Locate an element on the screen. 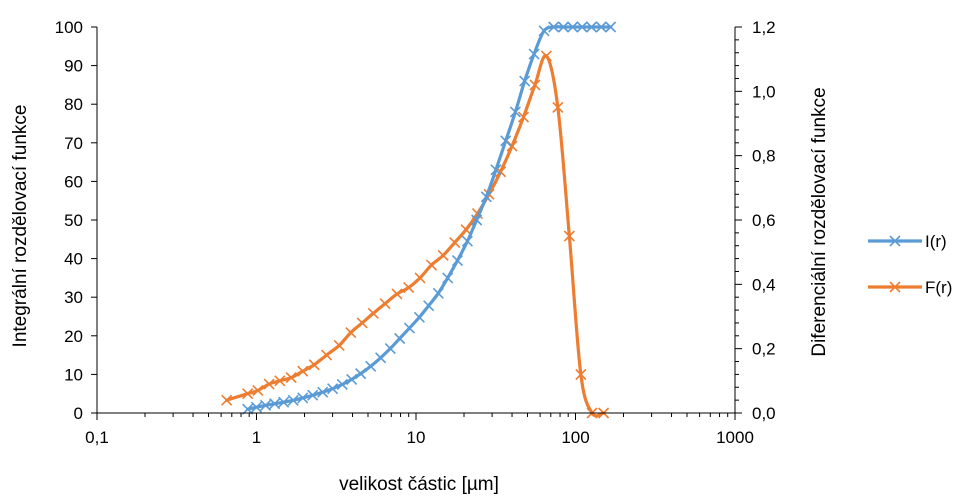 The width and height of the screenshot is (964, 501). right-y-tick-label: 1,2 is located at coordinates (764, 27).